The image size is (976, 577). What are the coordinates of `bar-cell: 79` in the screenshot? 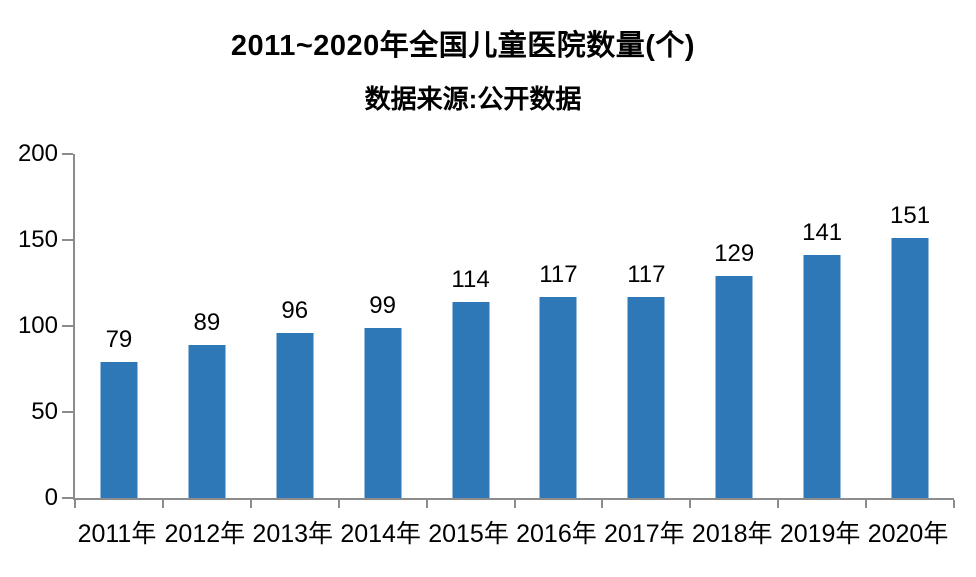 It's located at (119, 326).